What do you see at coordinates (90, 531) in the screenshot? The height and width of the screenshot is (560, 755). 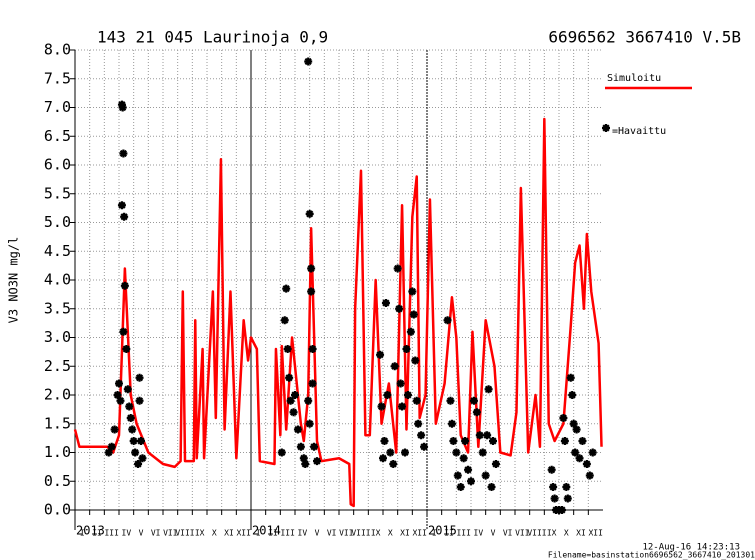 I see `year-label: 2013` at bounding box center [90, 531].